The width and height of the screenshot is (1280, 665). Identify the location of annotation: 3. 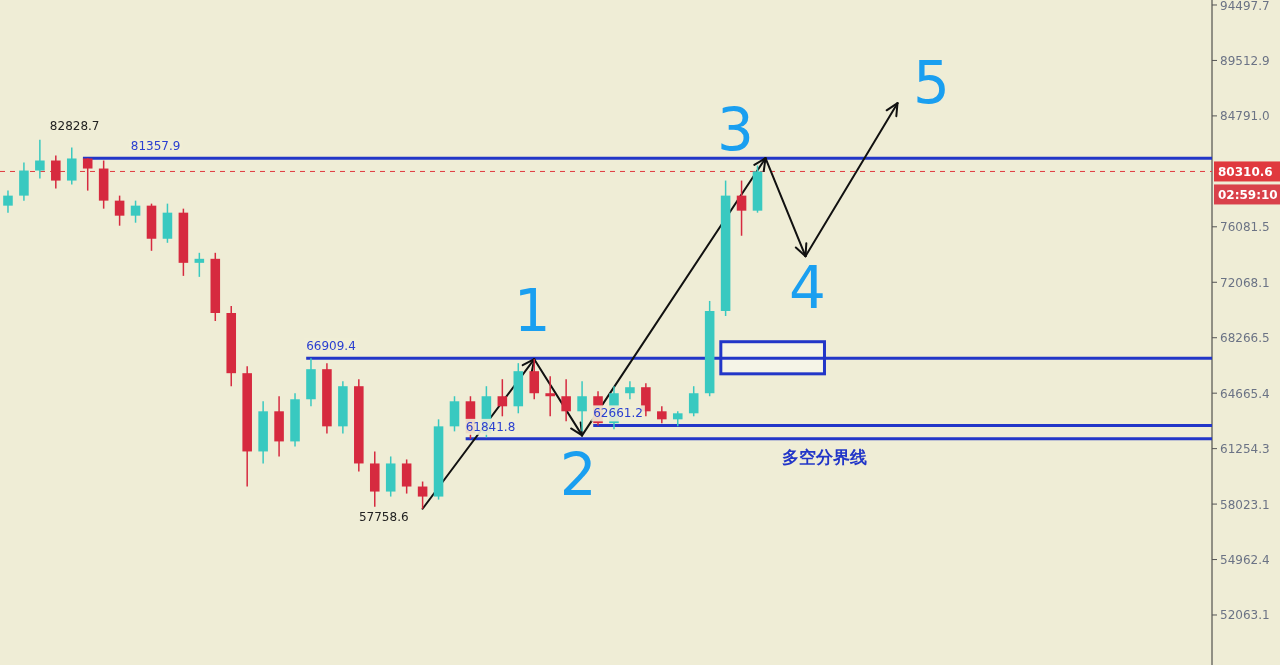
(735, 130).